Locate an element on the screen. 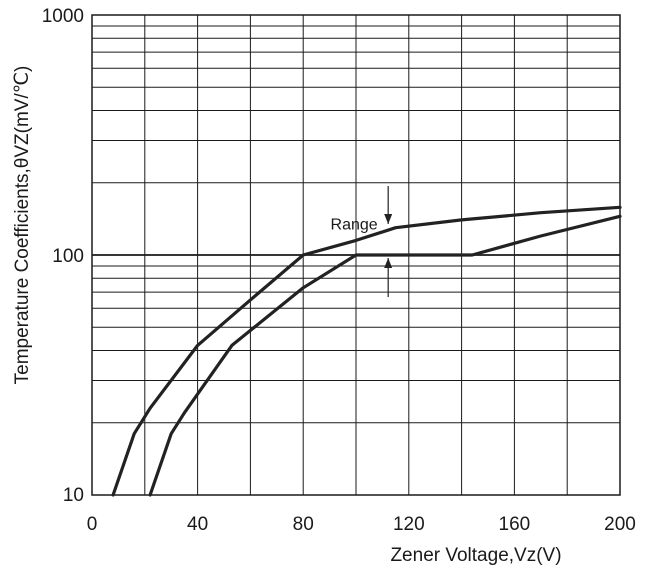  x-tick-label: 160 is located at coordinates (515, 524).